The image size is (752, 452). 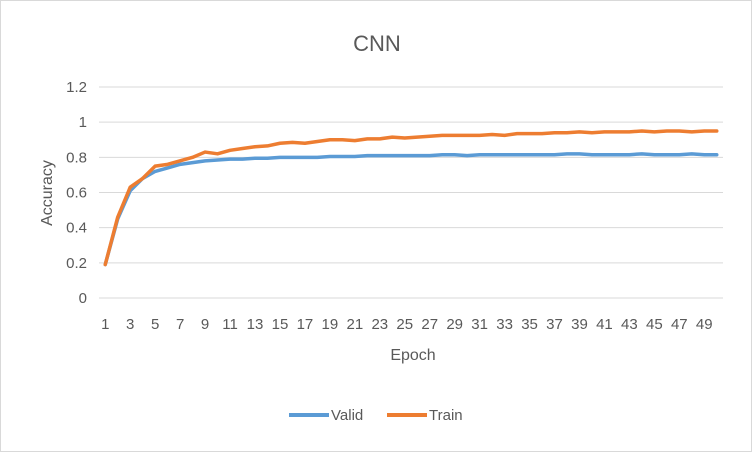 What do you see at coordinates (130, 324) in the screenshot?
I see `x-tick-label: 3` at bounding box center [130, 324].